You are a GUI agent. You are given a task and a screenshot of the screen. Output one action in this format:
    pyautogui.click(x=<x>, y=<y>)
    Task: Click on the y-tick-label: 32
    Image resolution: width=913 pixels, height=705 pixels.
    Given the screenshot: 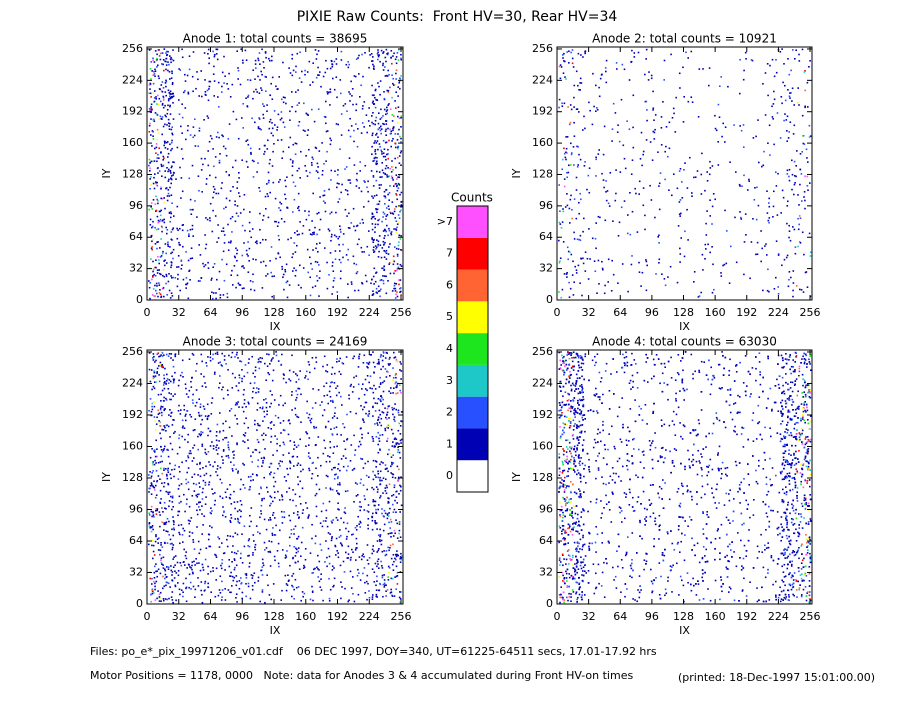 What is the action you would take?
    pyautogui.click(x=136, y=571)
    